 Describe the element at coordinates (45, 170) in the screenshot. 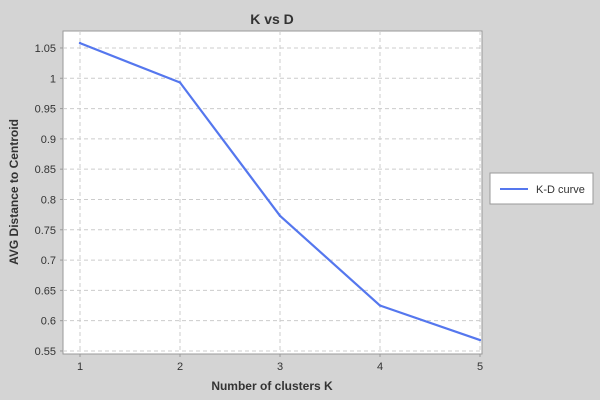

I see `y-tick-label: 0.85` at that location.